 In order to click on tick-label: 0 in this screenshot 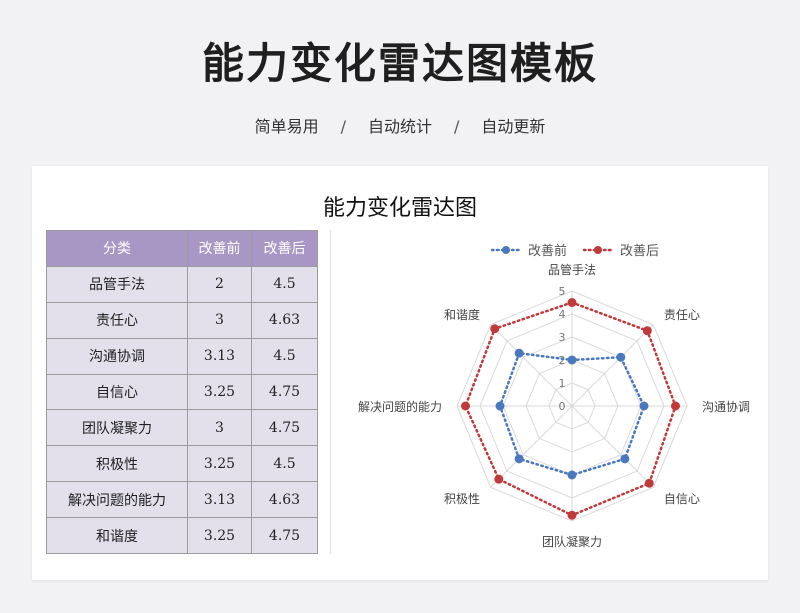, I will do `click(562, 406)`.